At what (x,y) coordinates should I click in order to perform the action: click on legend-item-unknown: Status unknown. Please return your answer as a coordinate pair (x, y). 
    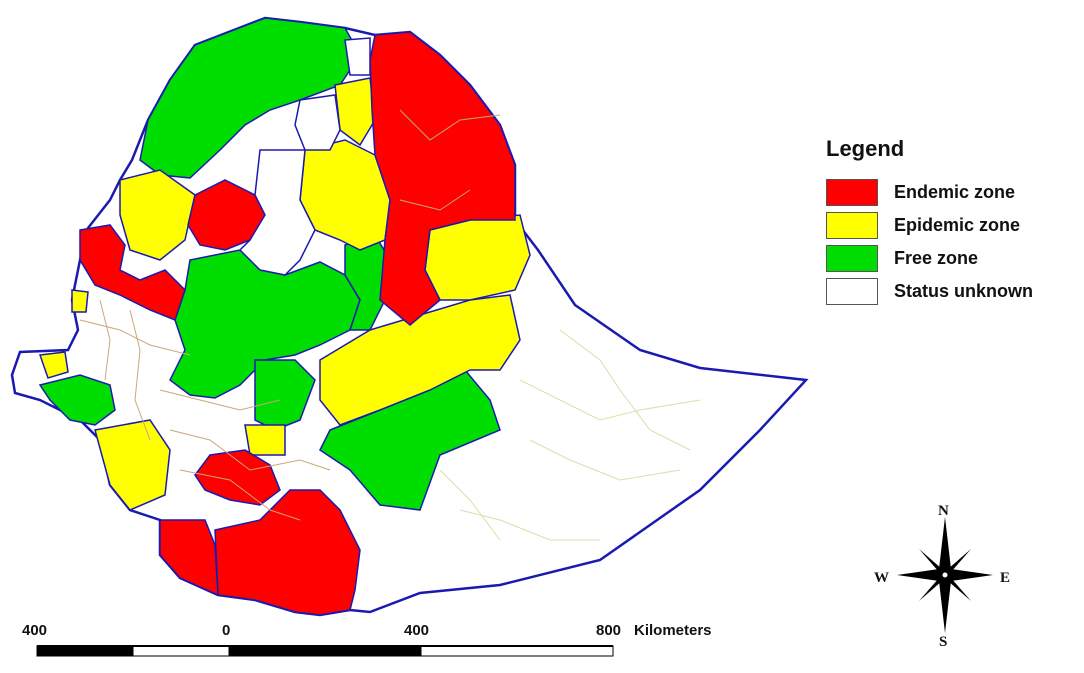
    Looking at the image, I should click on (929, 291).